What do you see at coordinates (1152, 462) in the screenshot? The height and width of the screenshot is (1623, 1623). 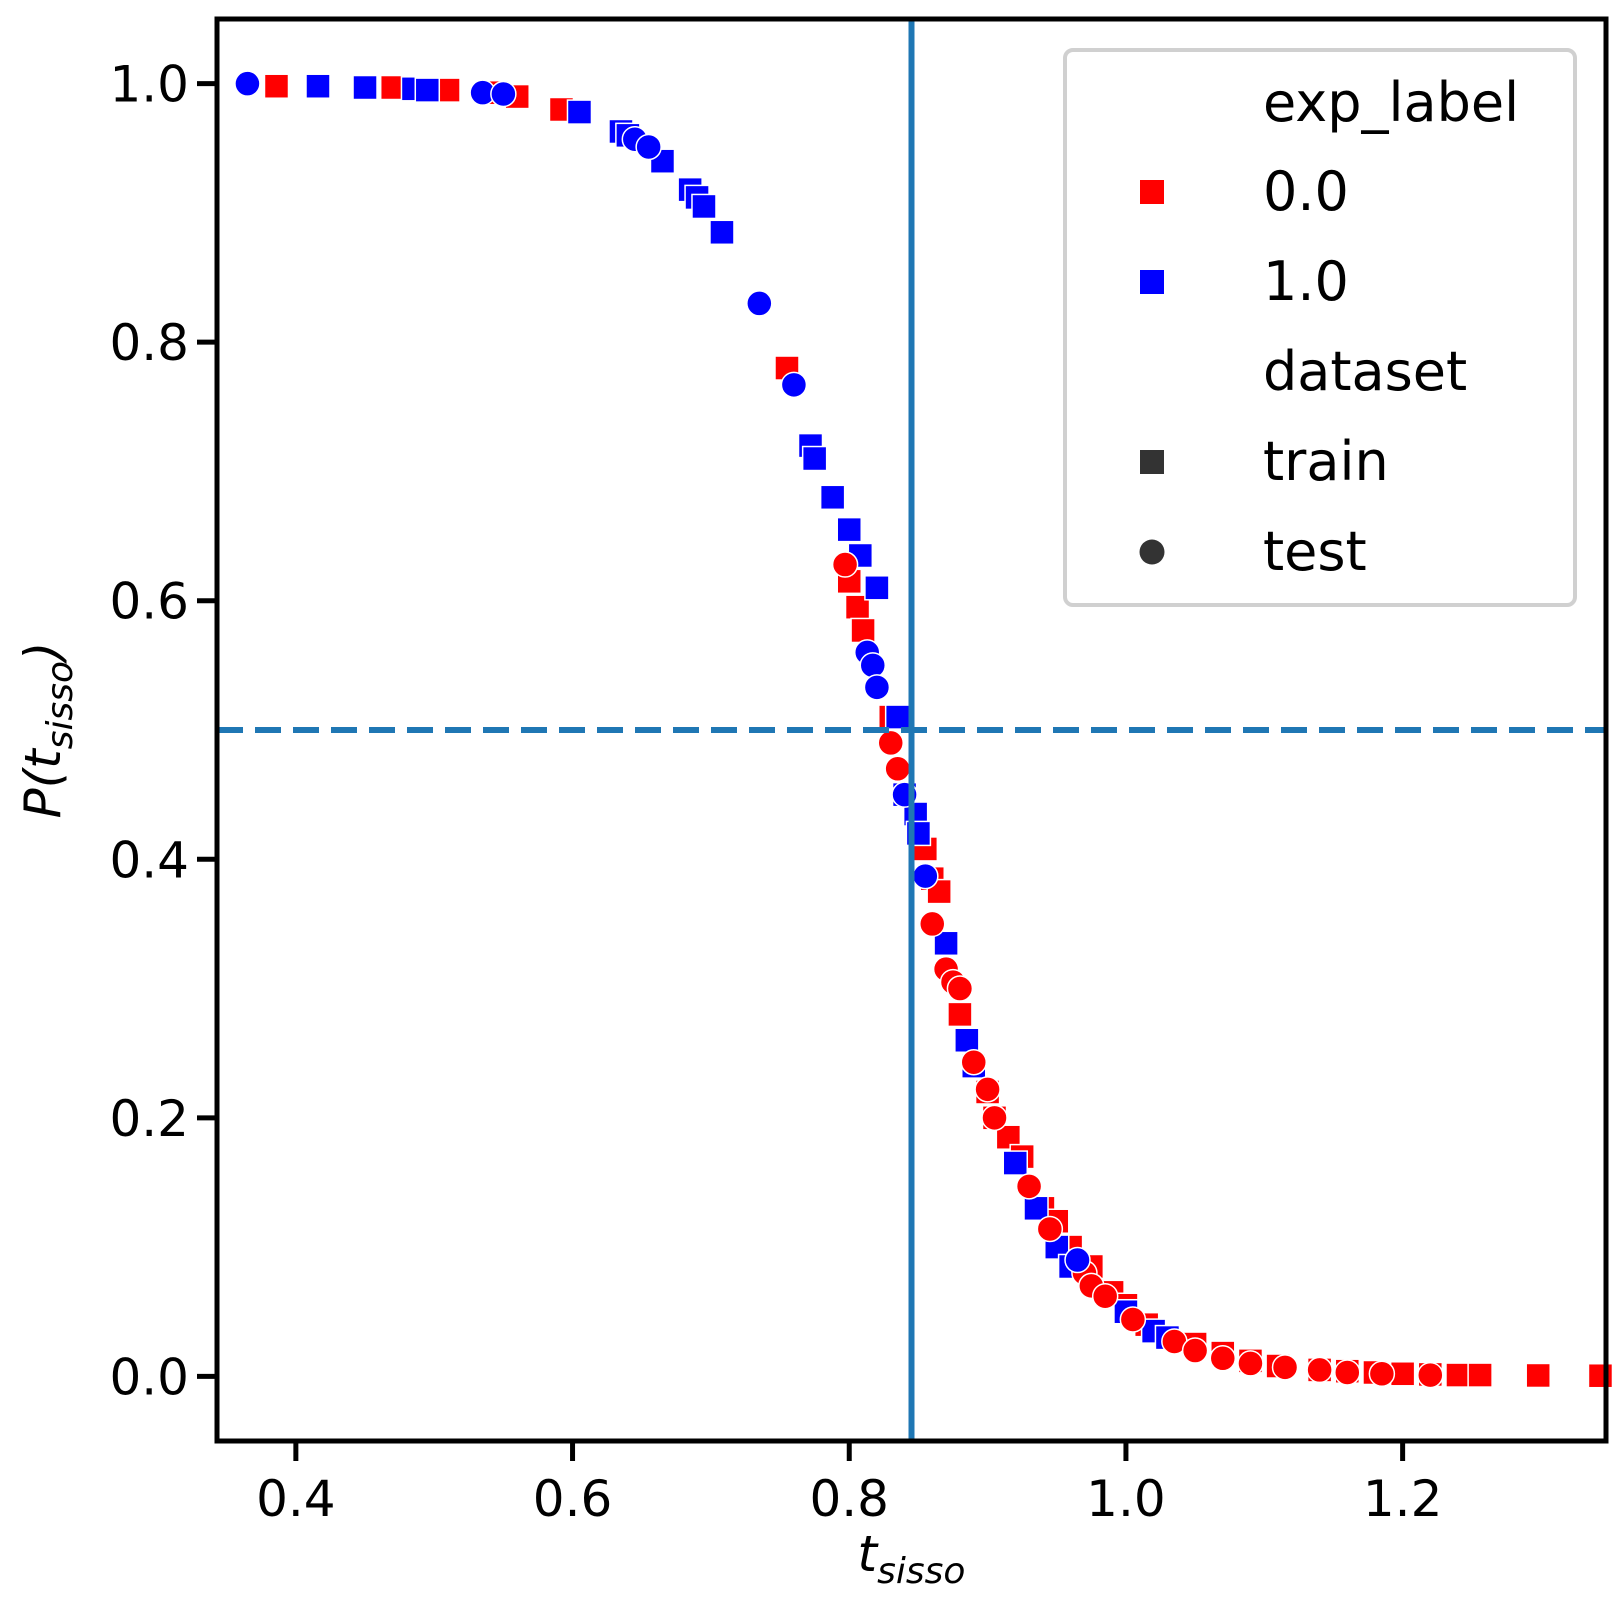 I see `legend-marker-train` at bounding box center [1152, 462].